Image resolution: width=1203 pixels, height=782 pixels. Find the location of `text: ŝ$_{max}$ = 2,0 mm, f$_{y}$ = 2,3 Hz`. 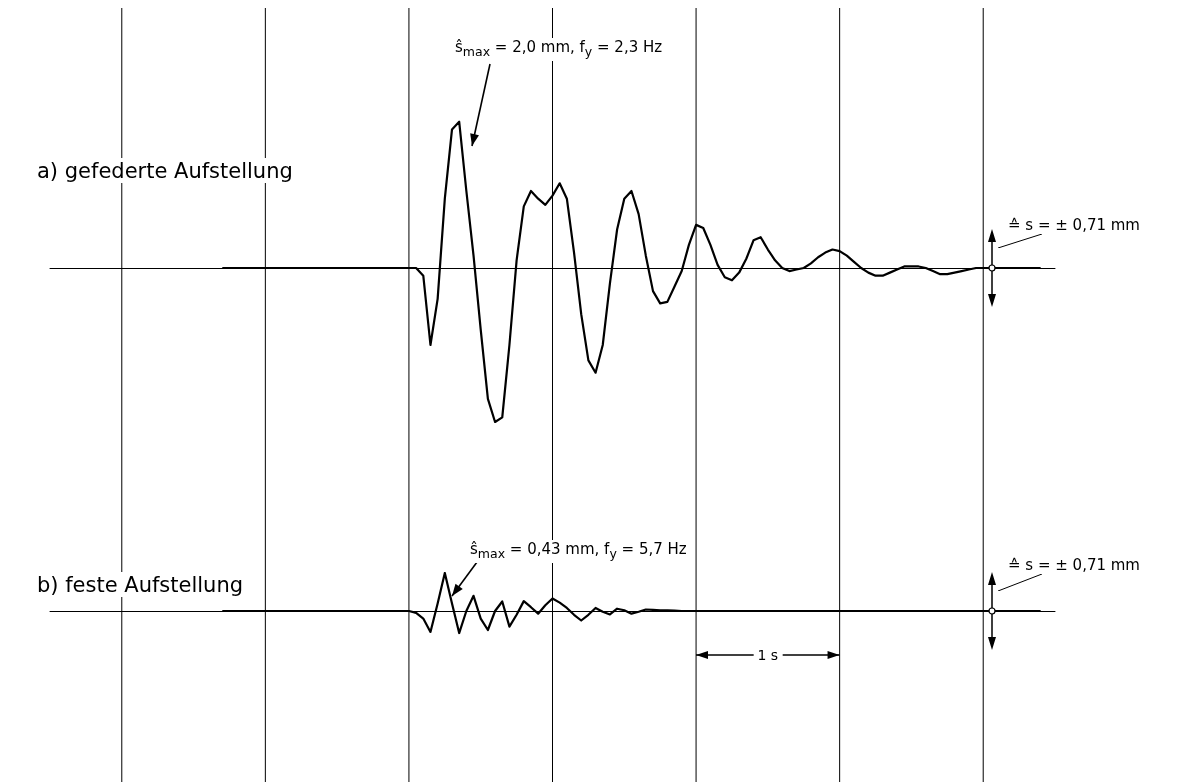

text: ŝ$_{max}$ = 2,0 mm, f$_{y}$ = 2,3 Hz is located at coordinates (559, 49).